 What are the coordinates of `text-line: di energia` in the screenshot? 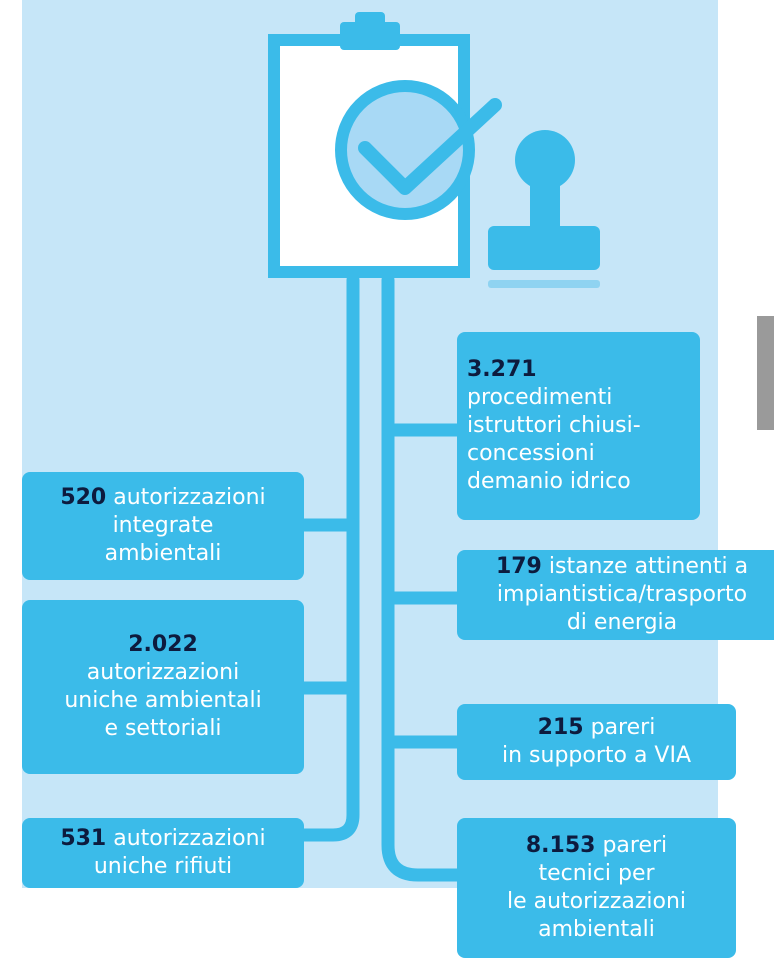 It's located at (622, 623).